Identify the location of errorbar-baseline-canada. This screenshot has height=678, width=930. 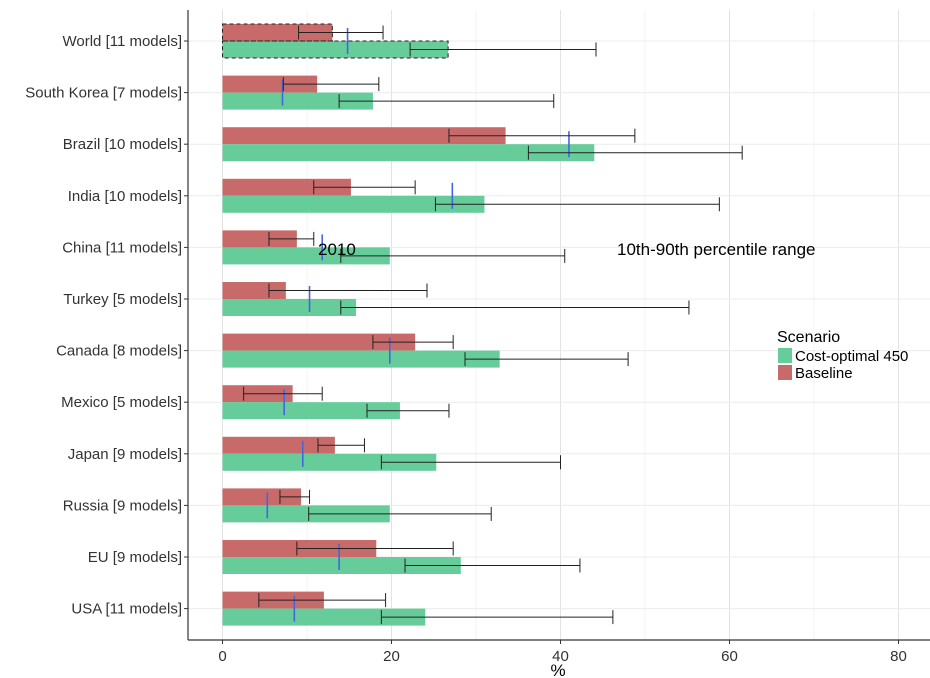
(413, 342).